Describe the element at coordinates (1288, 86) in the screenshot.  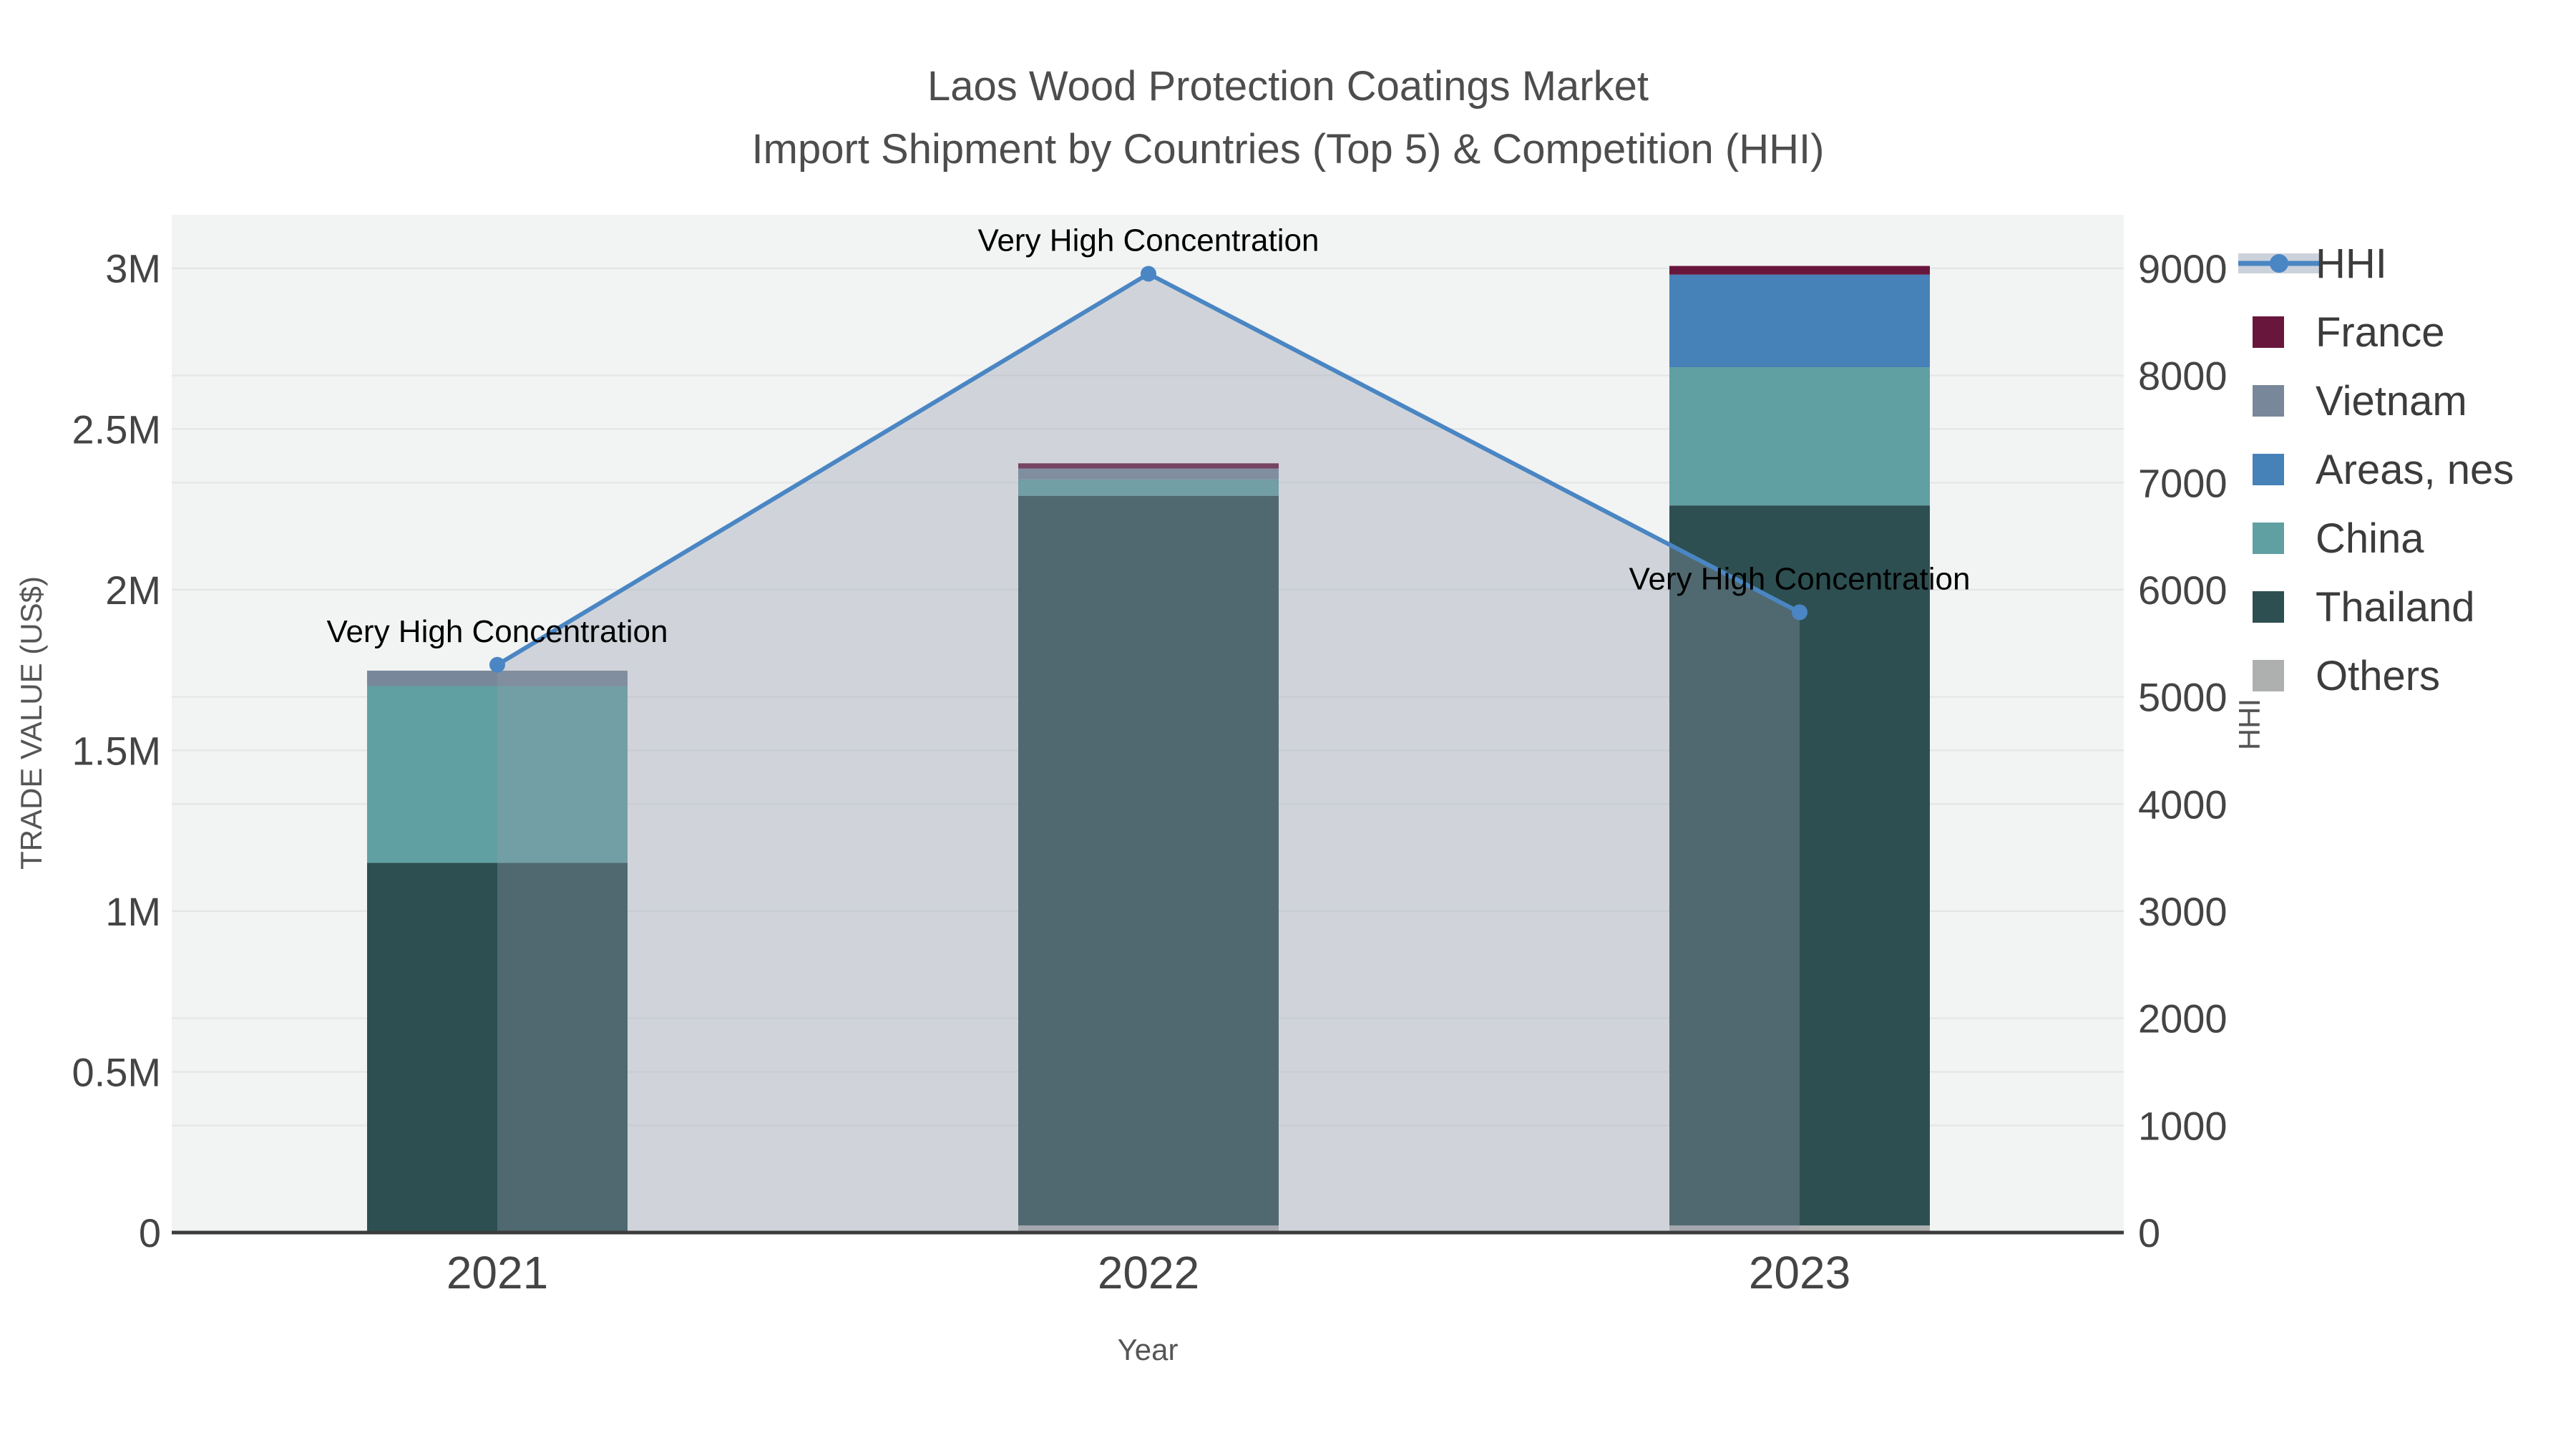
I see `chart-title-line1: Laos Wood Protection Coatings Market` at that location.